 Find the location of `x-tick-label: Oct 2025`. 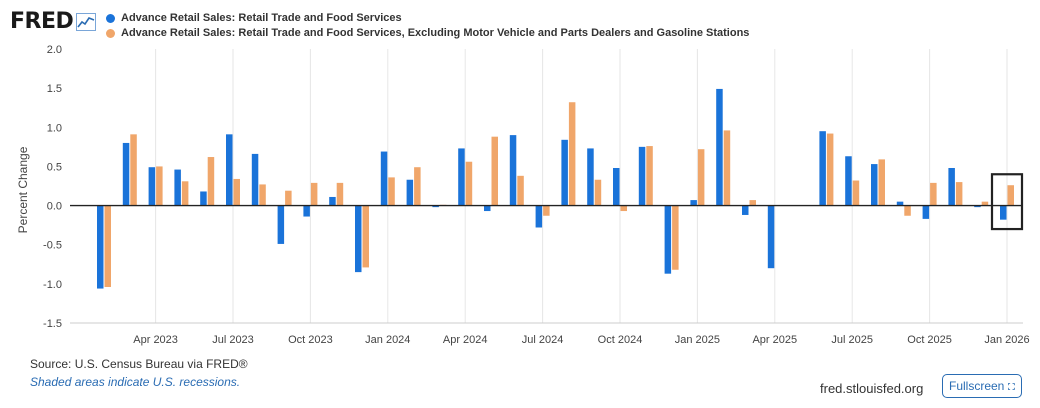

x-tick-label: Oct 2025 is located at coordinates (929, 340).